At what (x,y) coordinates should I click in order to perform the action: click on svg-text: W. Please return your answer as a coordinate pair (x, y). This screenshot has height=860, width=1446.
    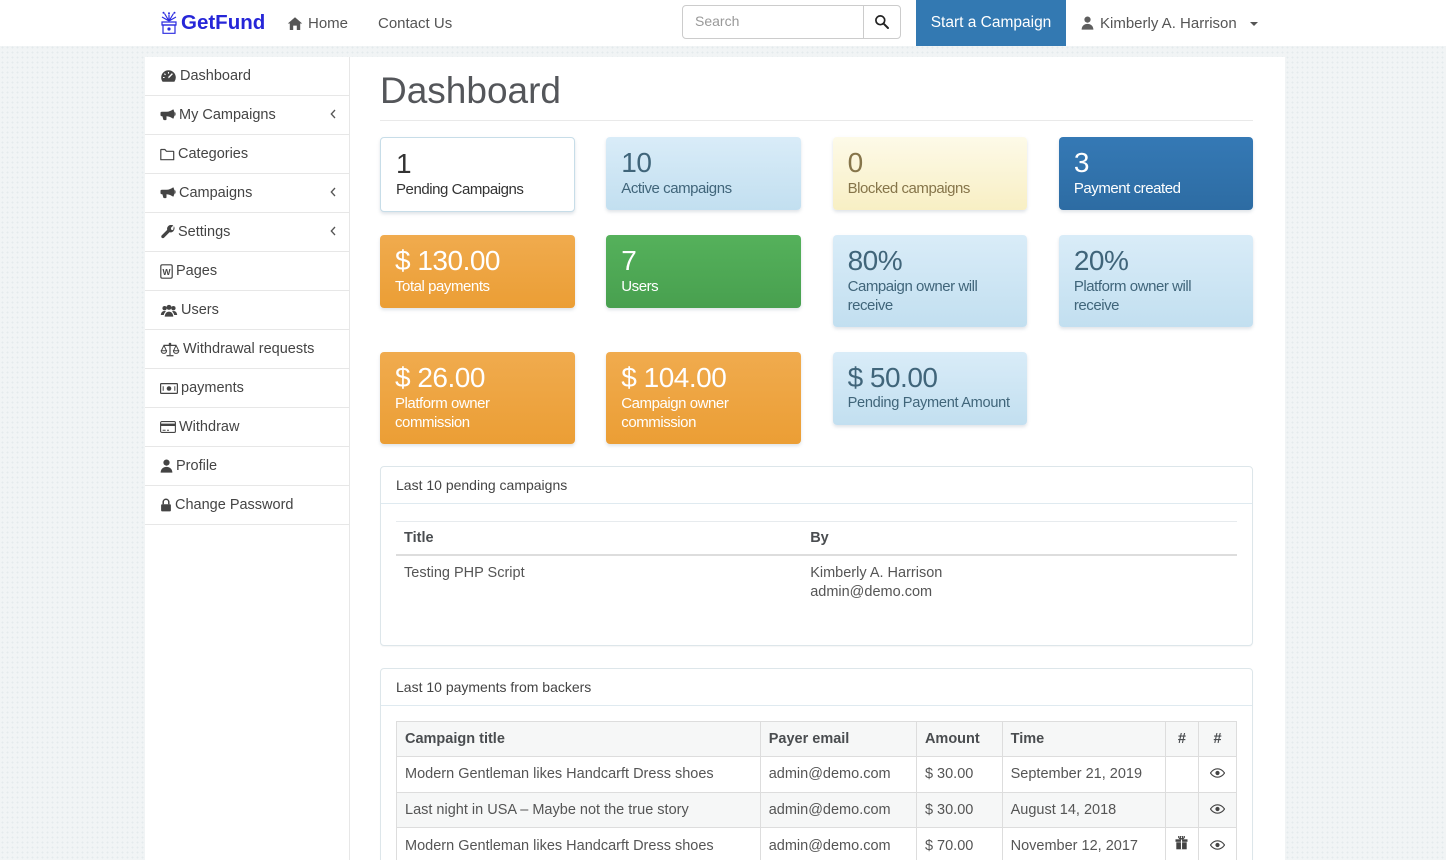
    Looking at the image, I should click on (166, 272).